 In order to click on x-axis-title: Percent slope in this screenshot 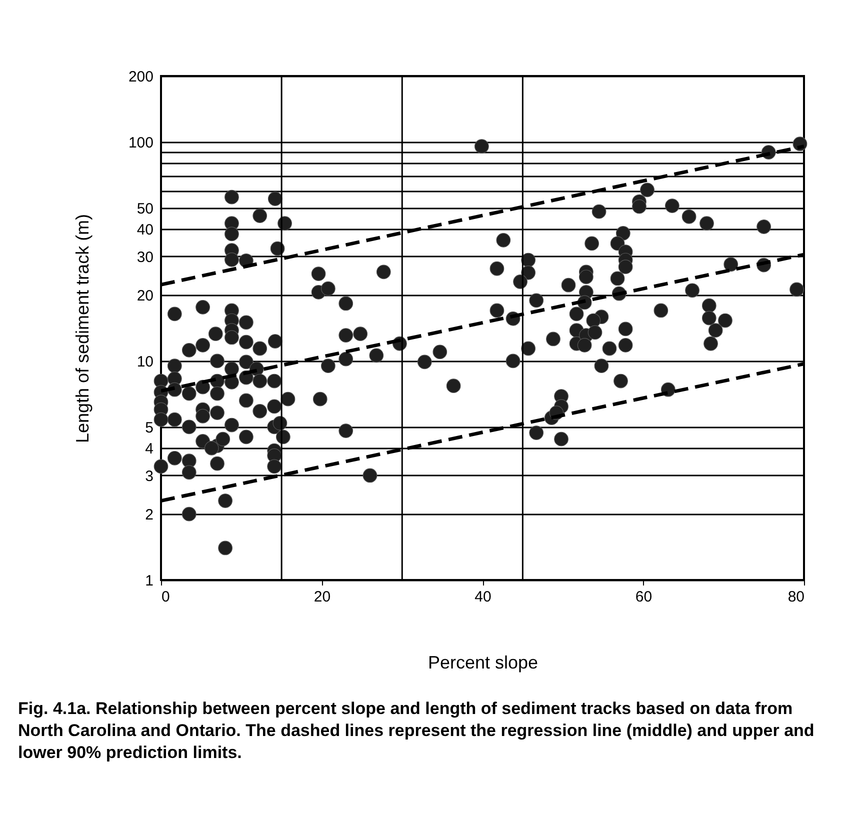, I will do `click(483, 662)`.